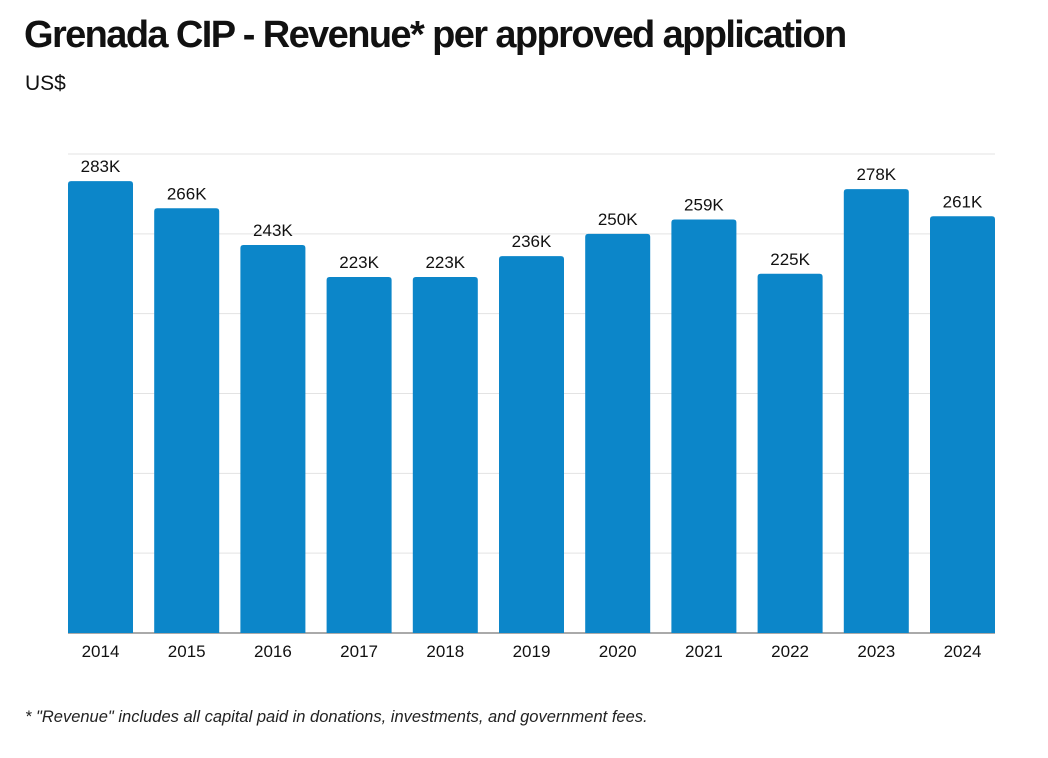 The width and height of the screenshot is (1048, 758). Describe the element at coordinates (273, 651) in the screenshot. I see `x-tick-label-2016: 2016` at that location.